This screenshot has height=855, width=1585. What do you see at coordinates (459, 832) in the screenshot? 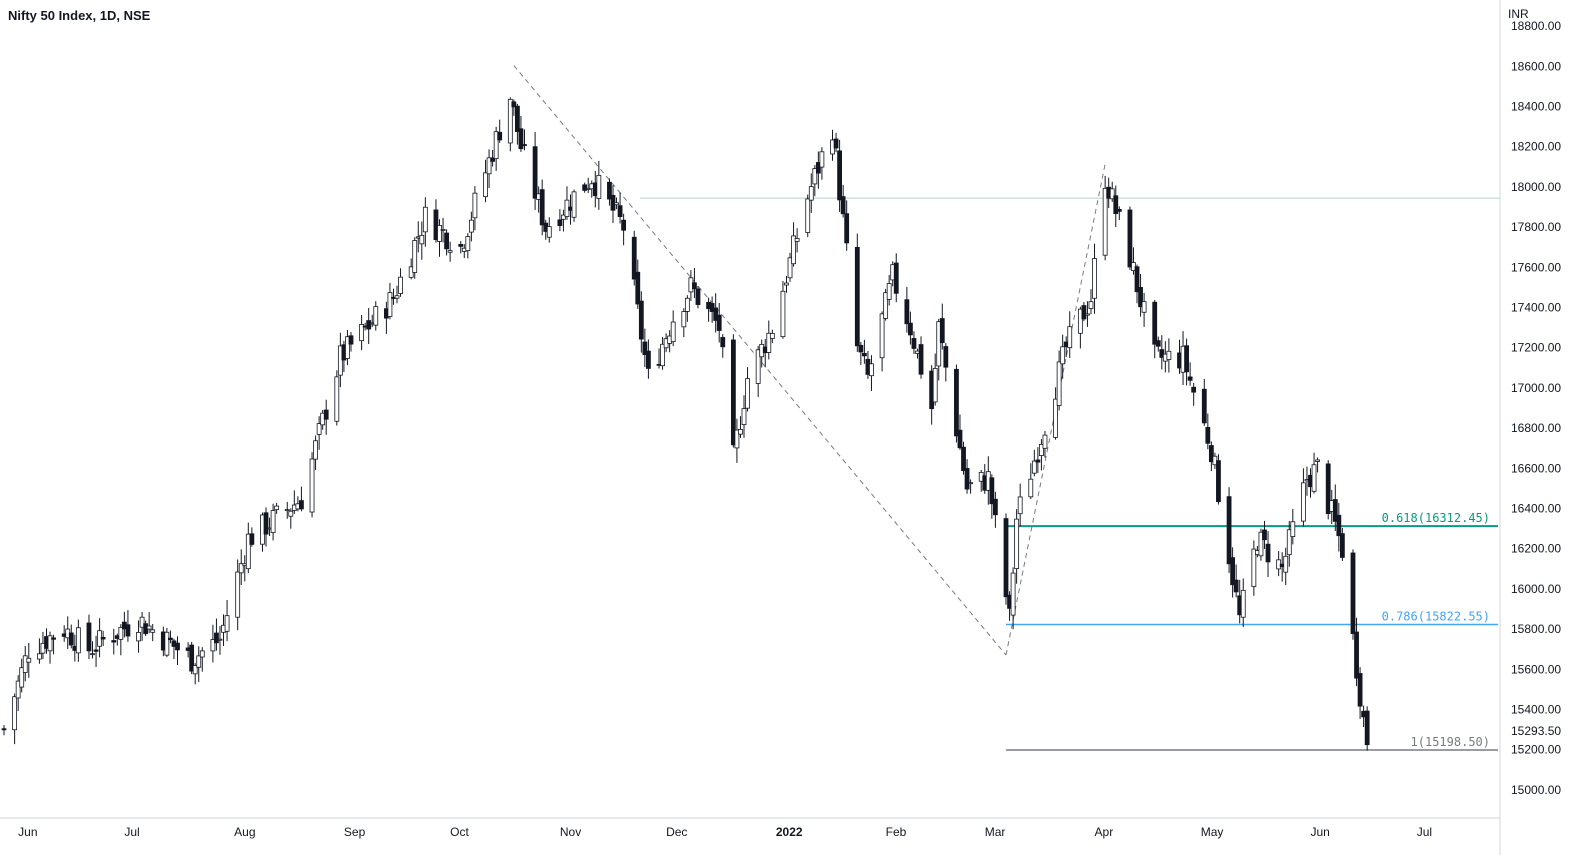
I see `x-tick-label: Oct` at bounding box center [459, 832].